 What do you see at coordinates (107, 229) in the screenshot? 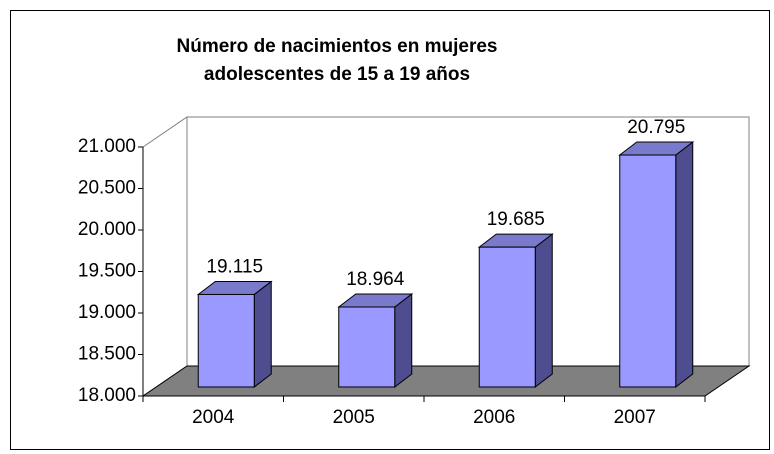
I see `y-tick-label: 20.000` at bounding box center [107, 229].